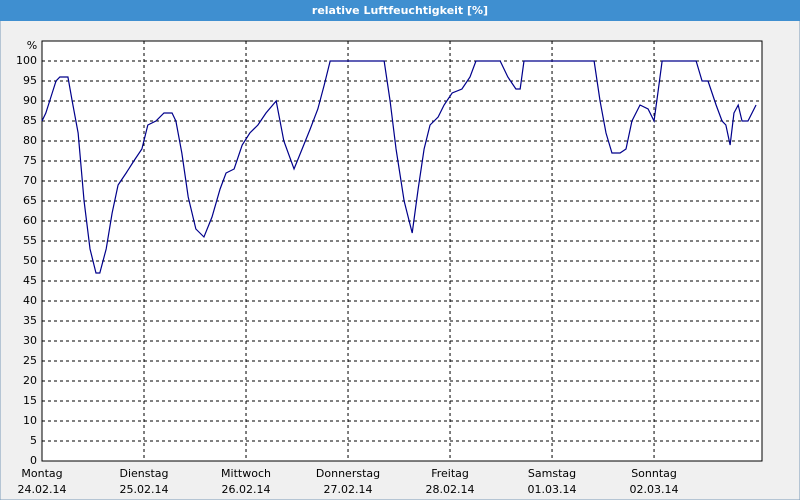 The width and height of the screenshot is (800, 500). I want to click on x-tick-date: 25.02.14, so click(144, 489).